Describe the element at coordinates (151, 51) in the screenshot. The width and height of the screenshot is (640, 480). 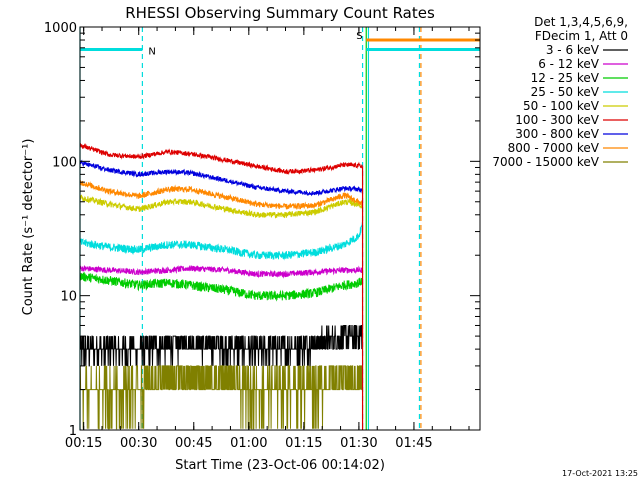
I see `flag-label-n: N` at that location.